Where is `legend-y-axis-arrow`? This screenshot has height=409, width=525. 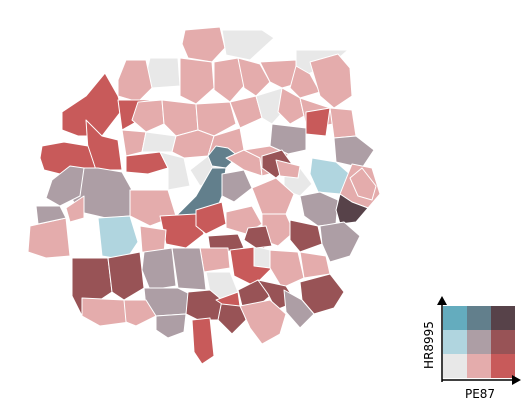 legend-y-axis-arrow is located at coordinates (442, 300).